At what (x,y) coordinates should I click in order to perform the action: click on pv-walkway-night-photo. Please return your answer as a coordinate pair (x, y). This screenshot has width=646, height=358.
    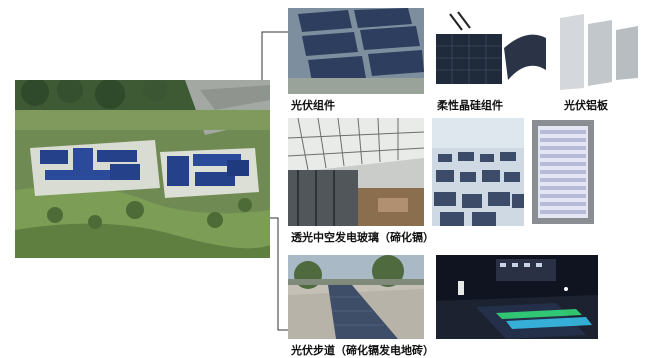
    Looking at the image, I should click on (517, 297).